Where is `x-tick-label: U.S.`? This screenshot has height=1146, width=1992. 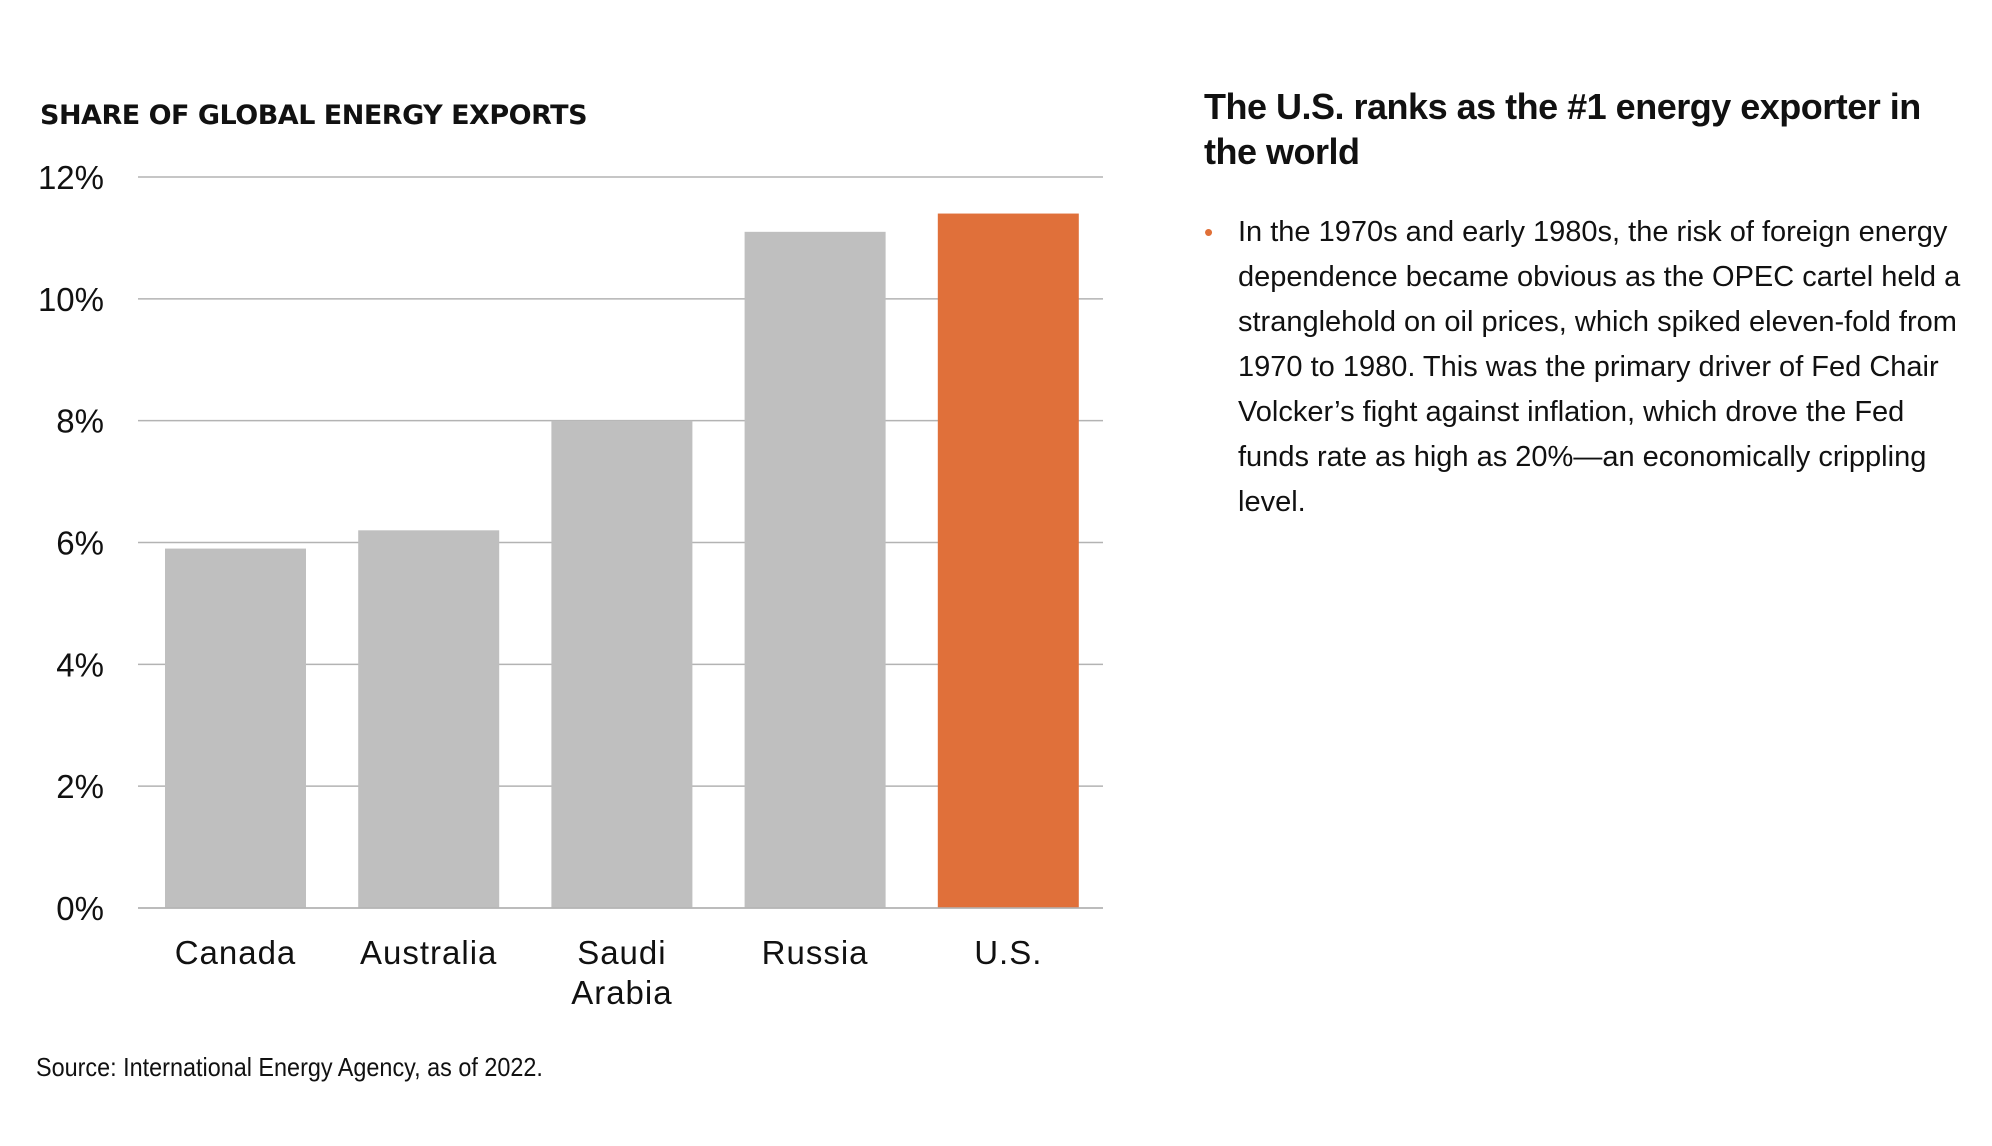 x-tick-label: U.S. is located at coordinates (1008, 952).